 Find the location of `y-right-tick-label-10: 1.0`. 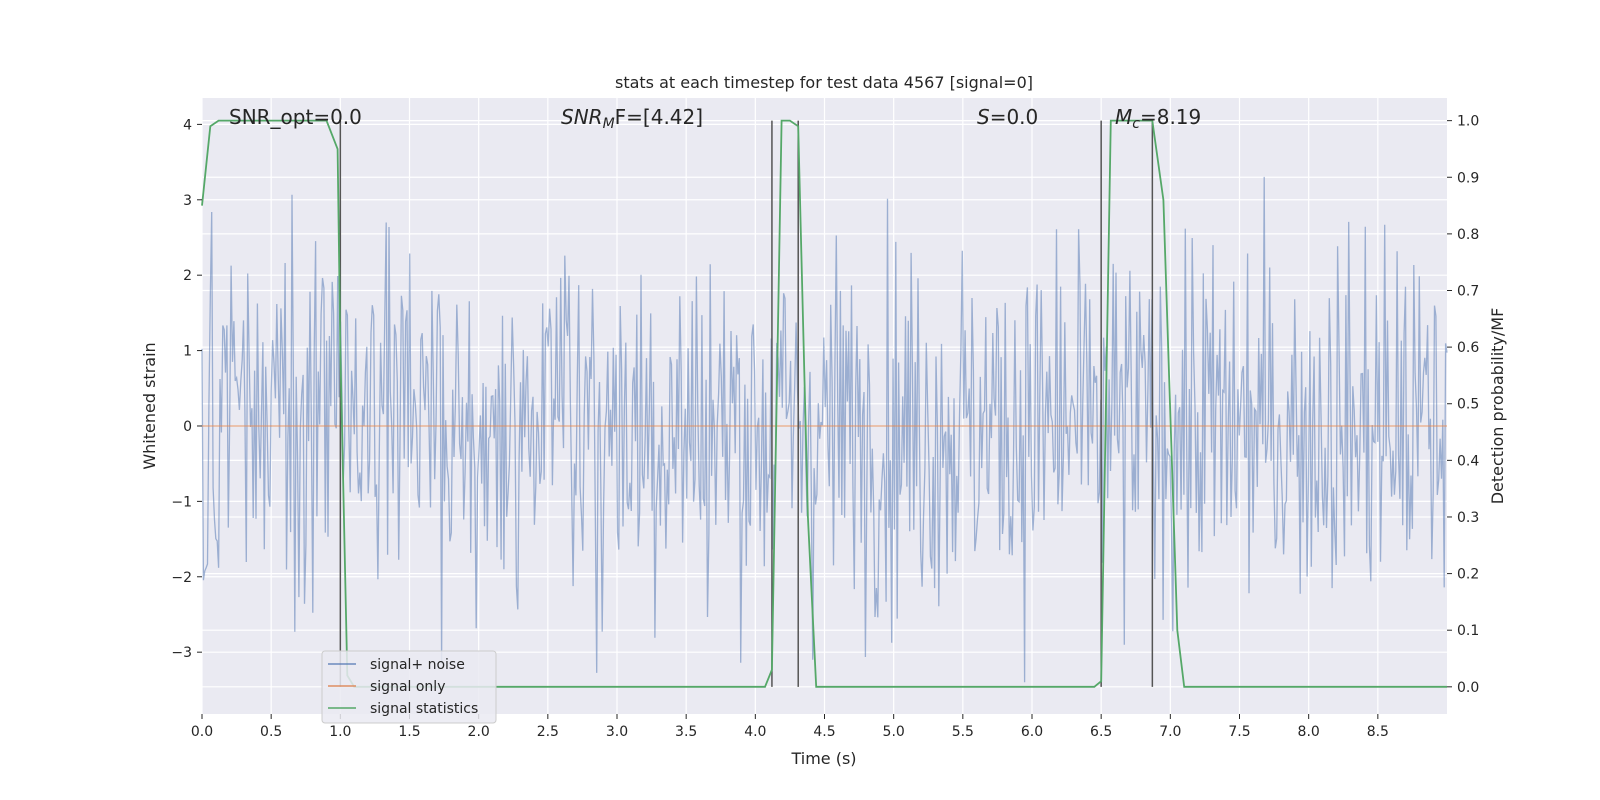

y-right-tick-label-10: 1.0 is located at coordinates (1468, 122).